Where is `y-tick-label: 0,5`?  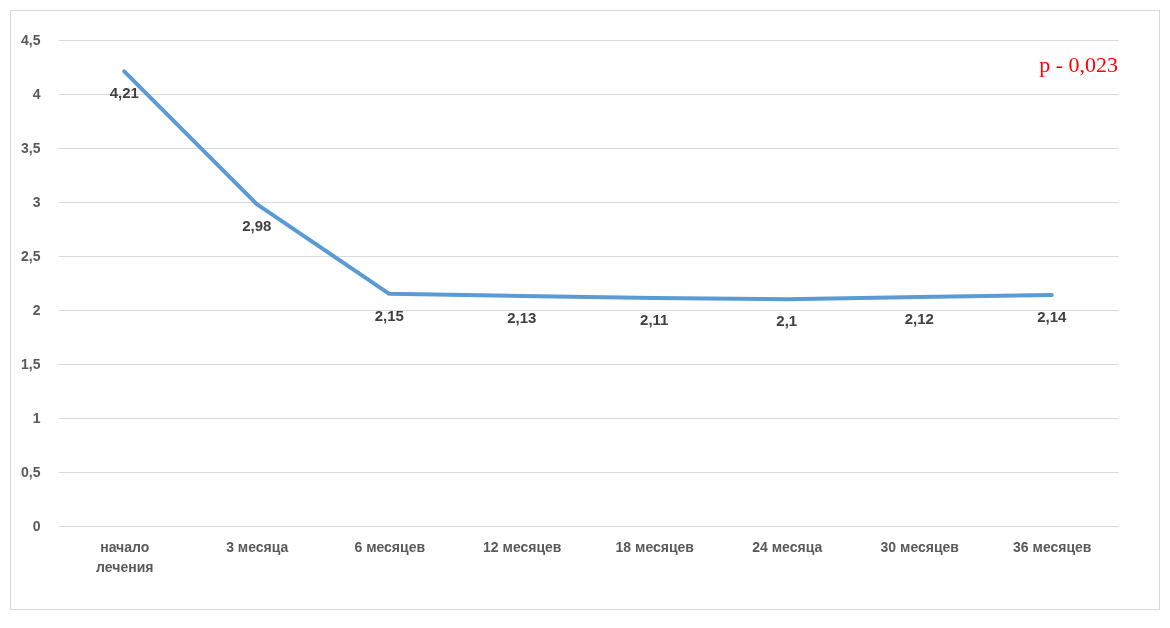
y-tick-label: 0,5 is located at coordinates (31, 471).